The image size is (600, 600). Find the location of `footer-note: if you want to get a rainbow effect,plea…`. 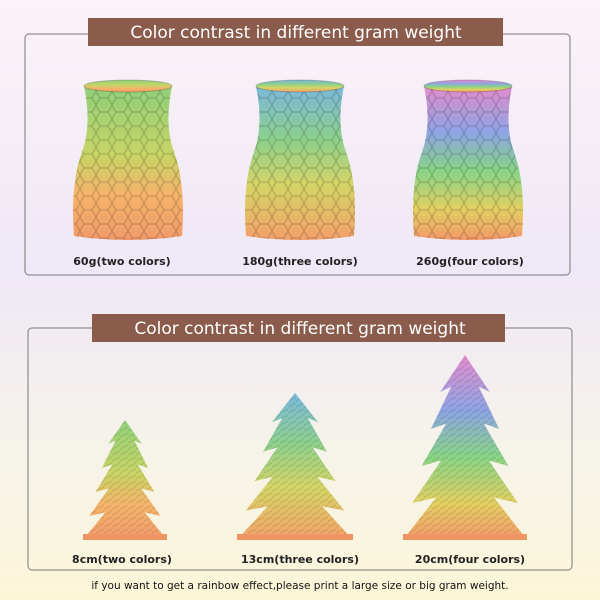

footer-note: if you want to get a rainbow effect,plea… is located at coordinates (299, 586).